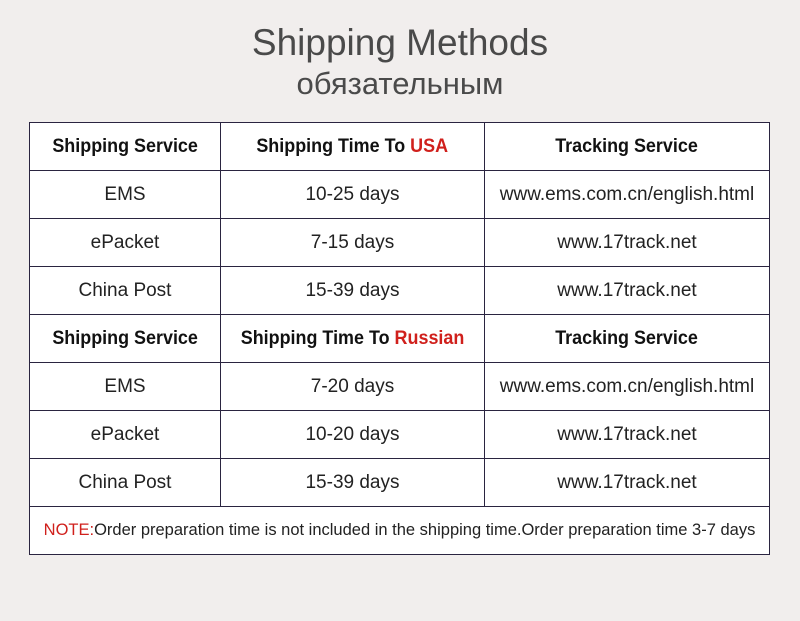  What do you see at coordinates (400, 42) in the screenshot?
I see `page-title: Shipping Methods` at bounding box center [400, 42].